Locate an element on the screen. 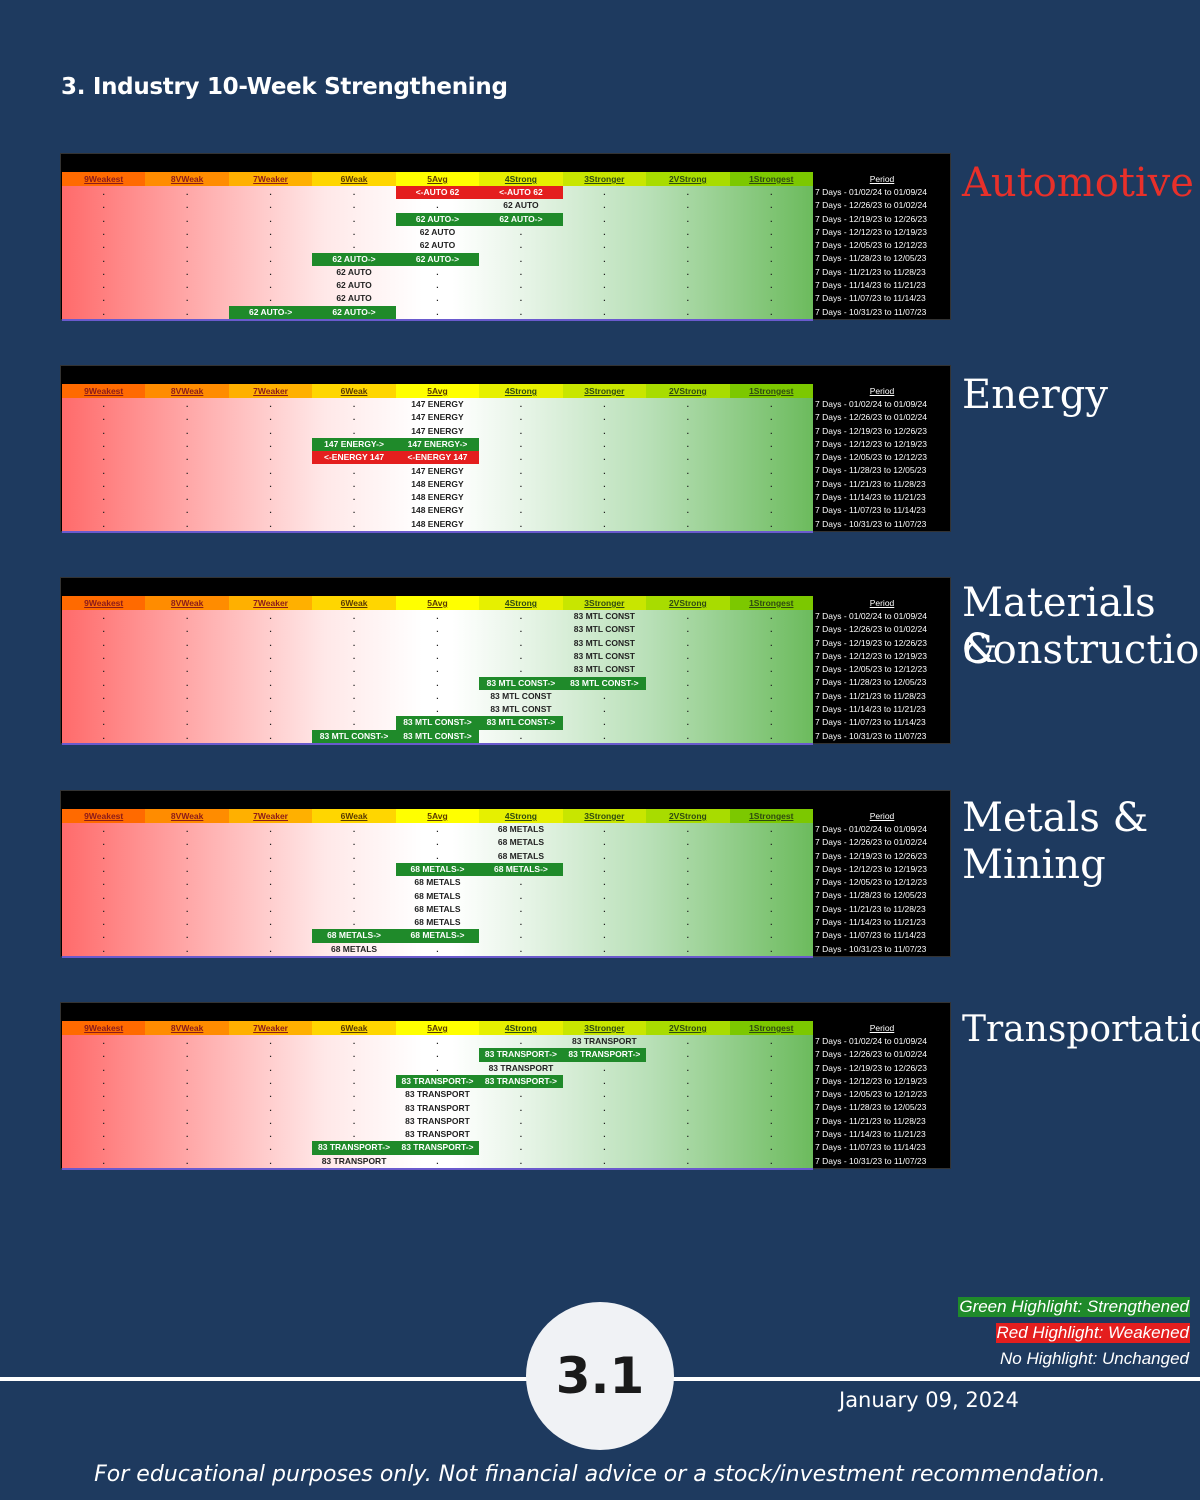  industry-cell: 68 METALS is located at coordinates (520, 842).